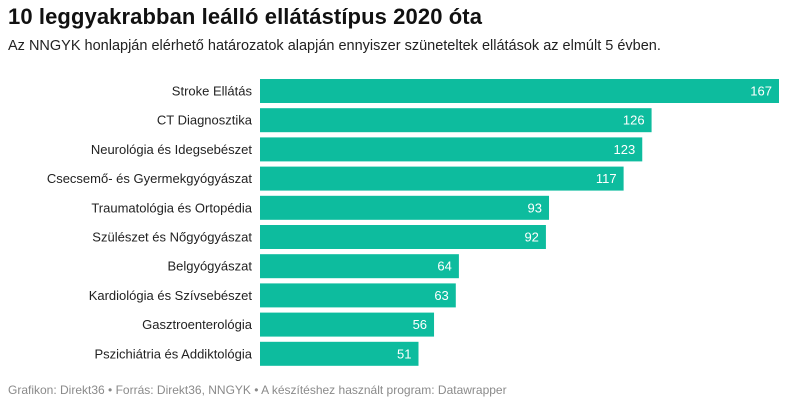 Image resolution: width=787 pixels, height=403 pixels. Describe the element at coordinates (150, 178) in the screenshot. I see `category-label: Csecsemő- és Gyermekgyógyászat` at that location.